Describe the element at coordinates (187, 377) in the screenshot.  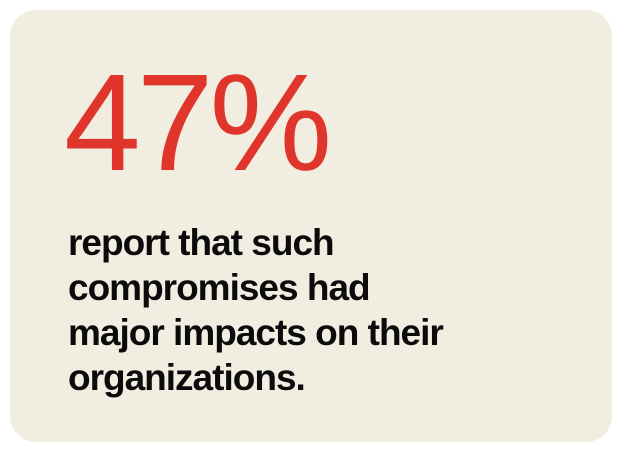
I see `caption-line-4: organizations.` at that location.